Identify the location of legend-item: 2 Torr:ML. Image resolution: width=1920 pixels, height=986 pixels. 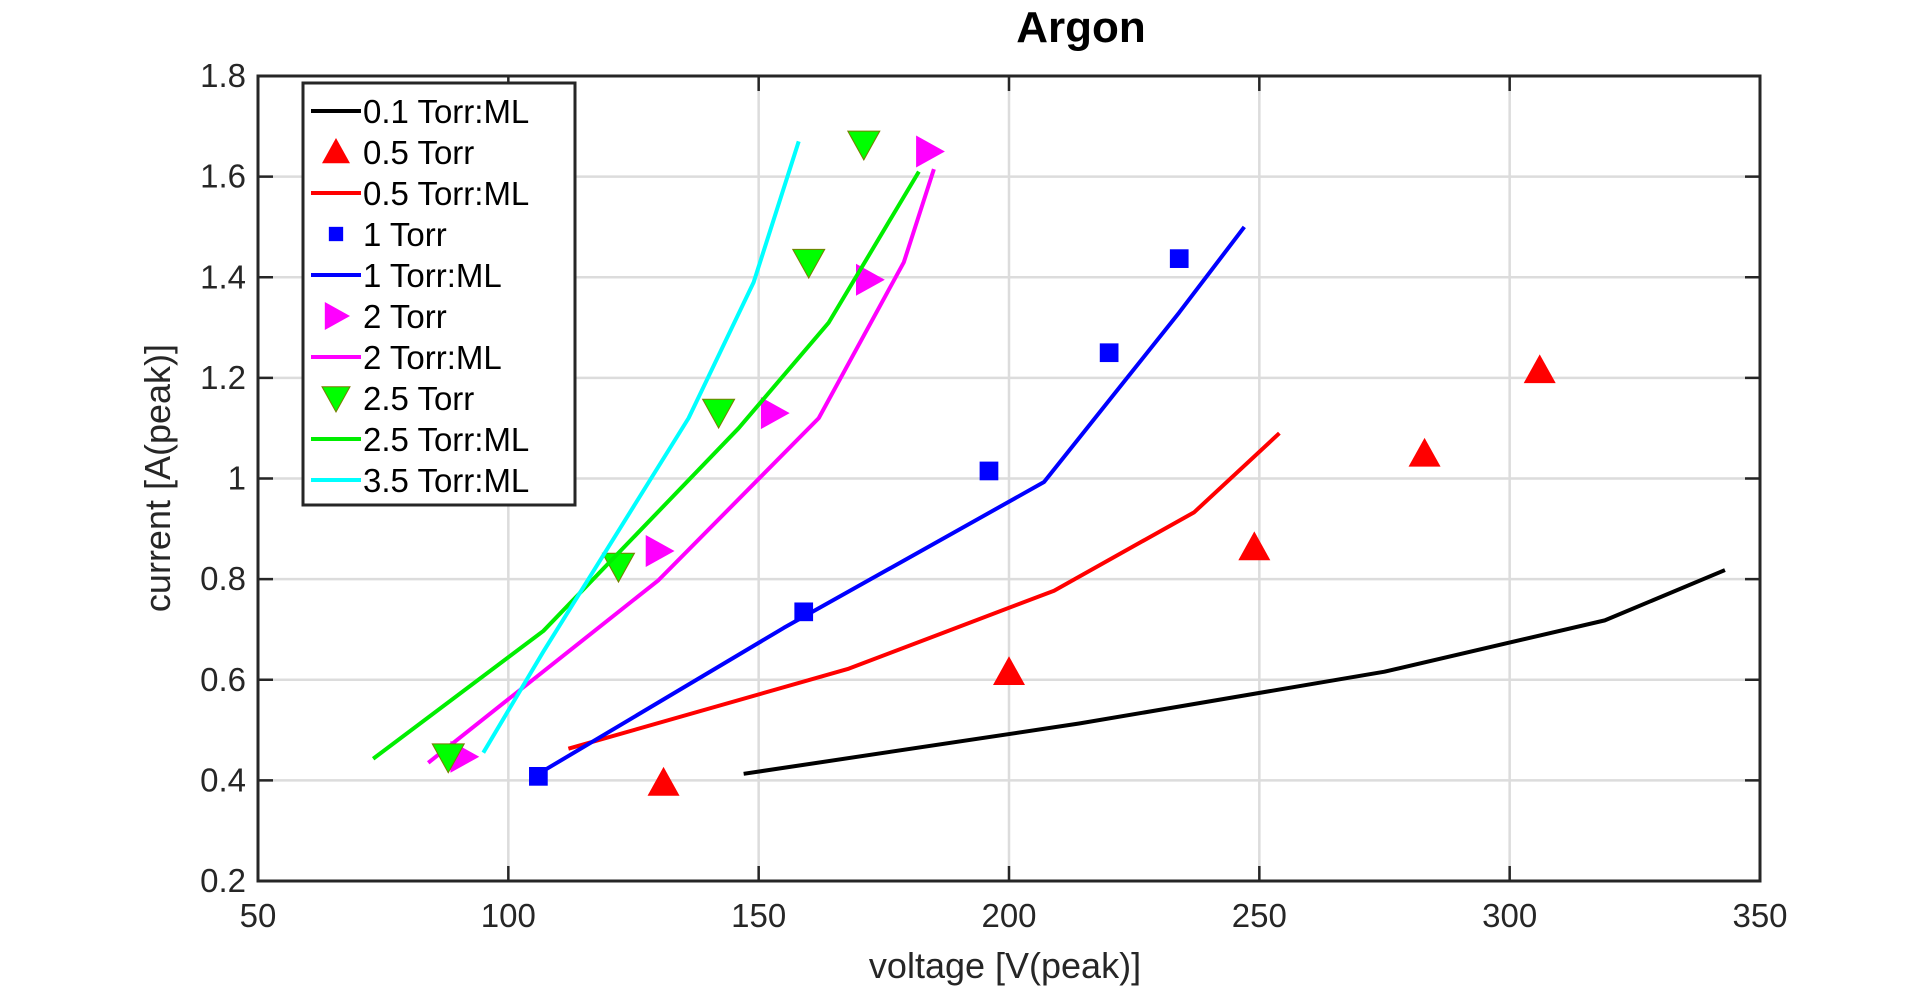
(406, 357).